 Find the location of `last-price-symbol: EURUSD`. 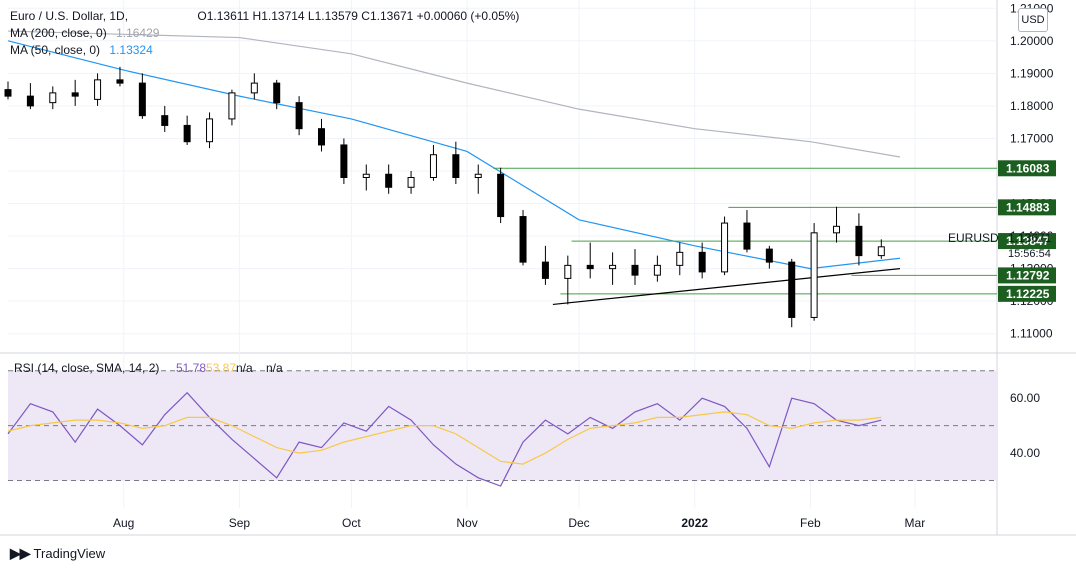

last-price-symbol: EURUSD is located at coordinates (973, 238).